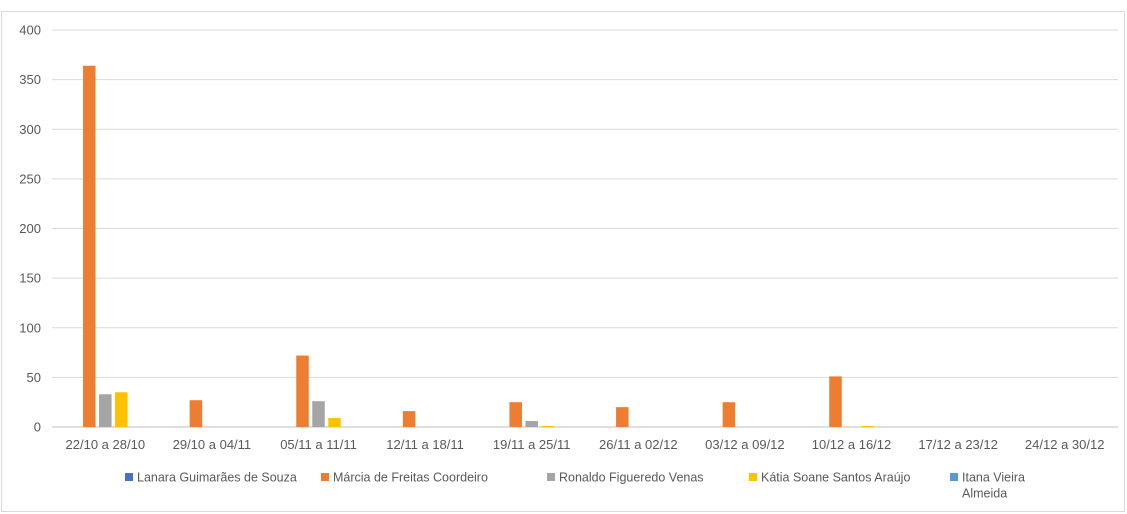 This screenshot has width=1127, height=514. I want to click on x-tick-label: 12/11 a 18/11, so click(425, 444).